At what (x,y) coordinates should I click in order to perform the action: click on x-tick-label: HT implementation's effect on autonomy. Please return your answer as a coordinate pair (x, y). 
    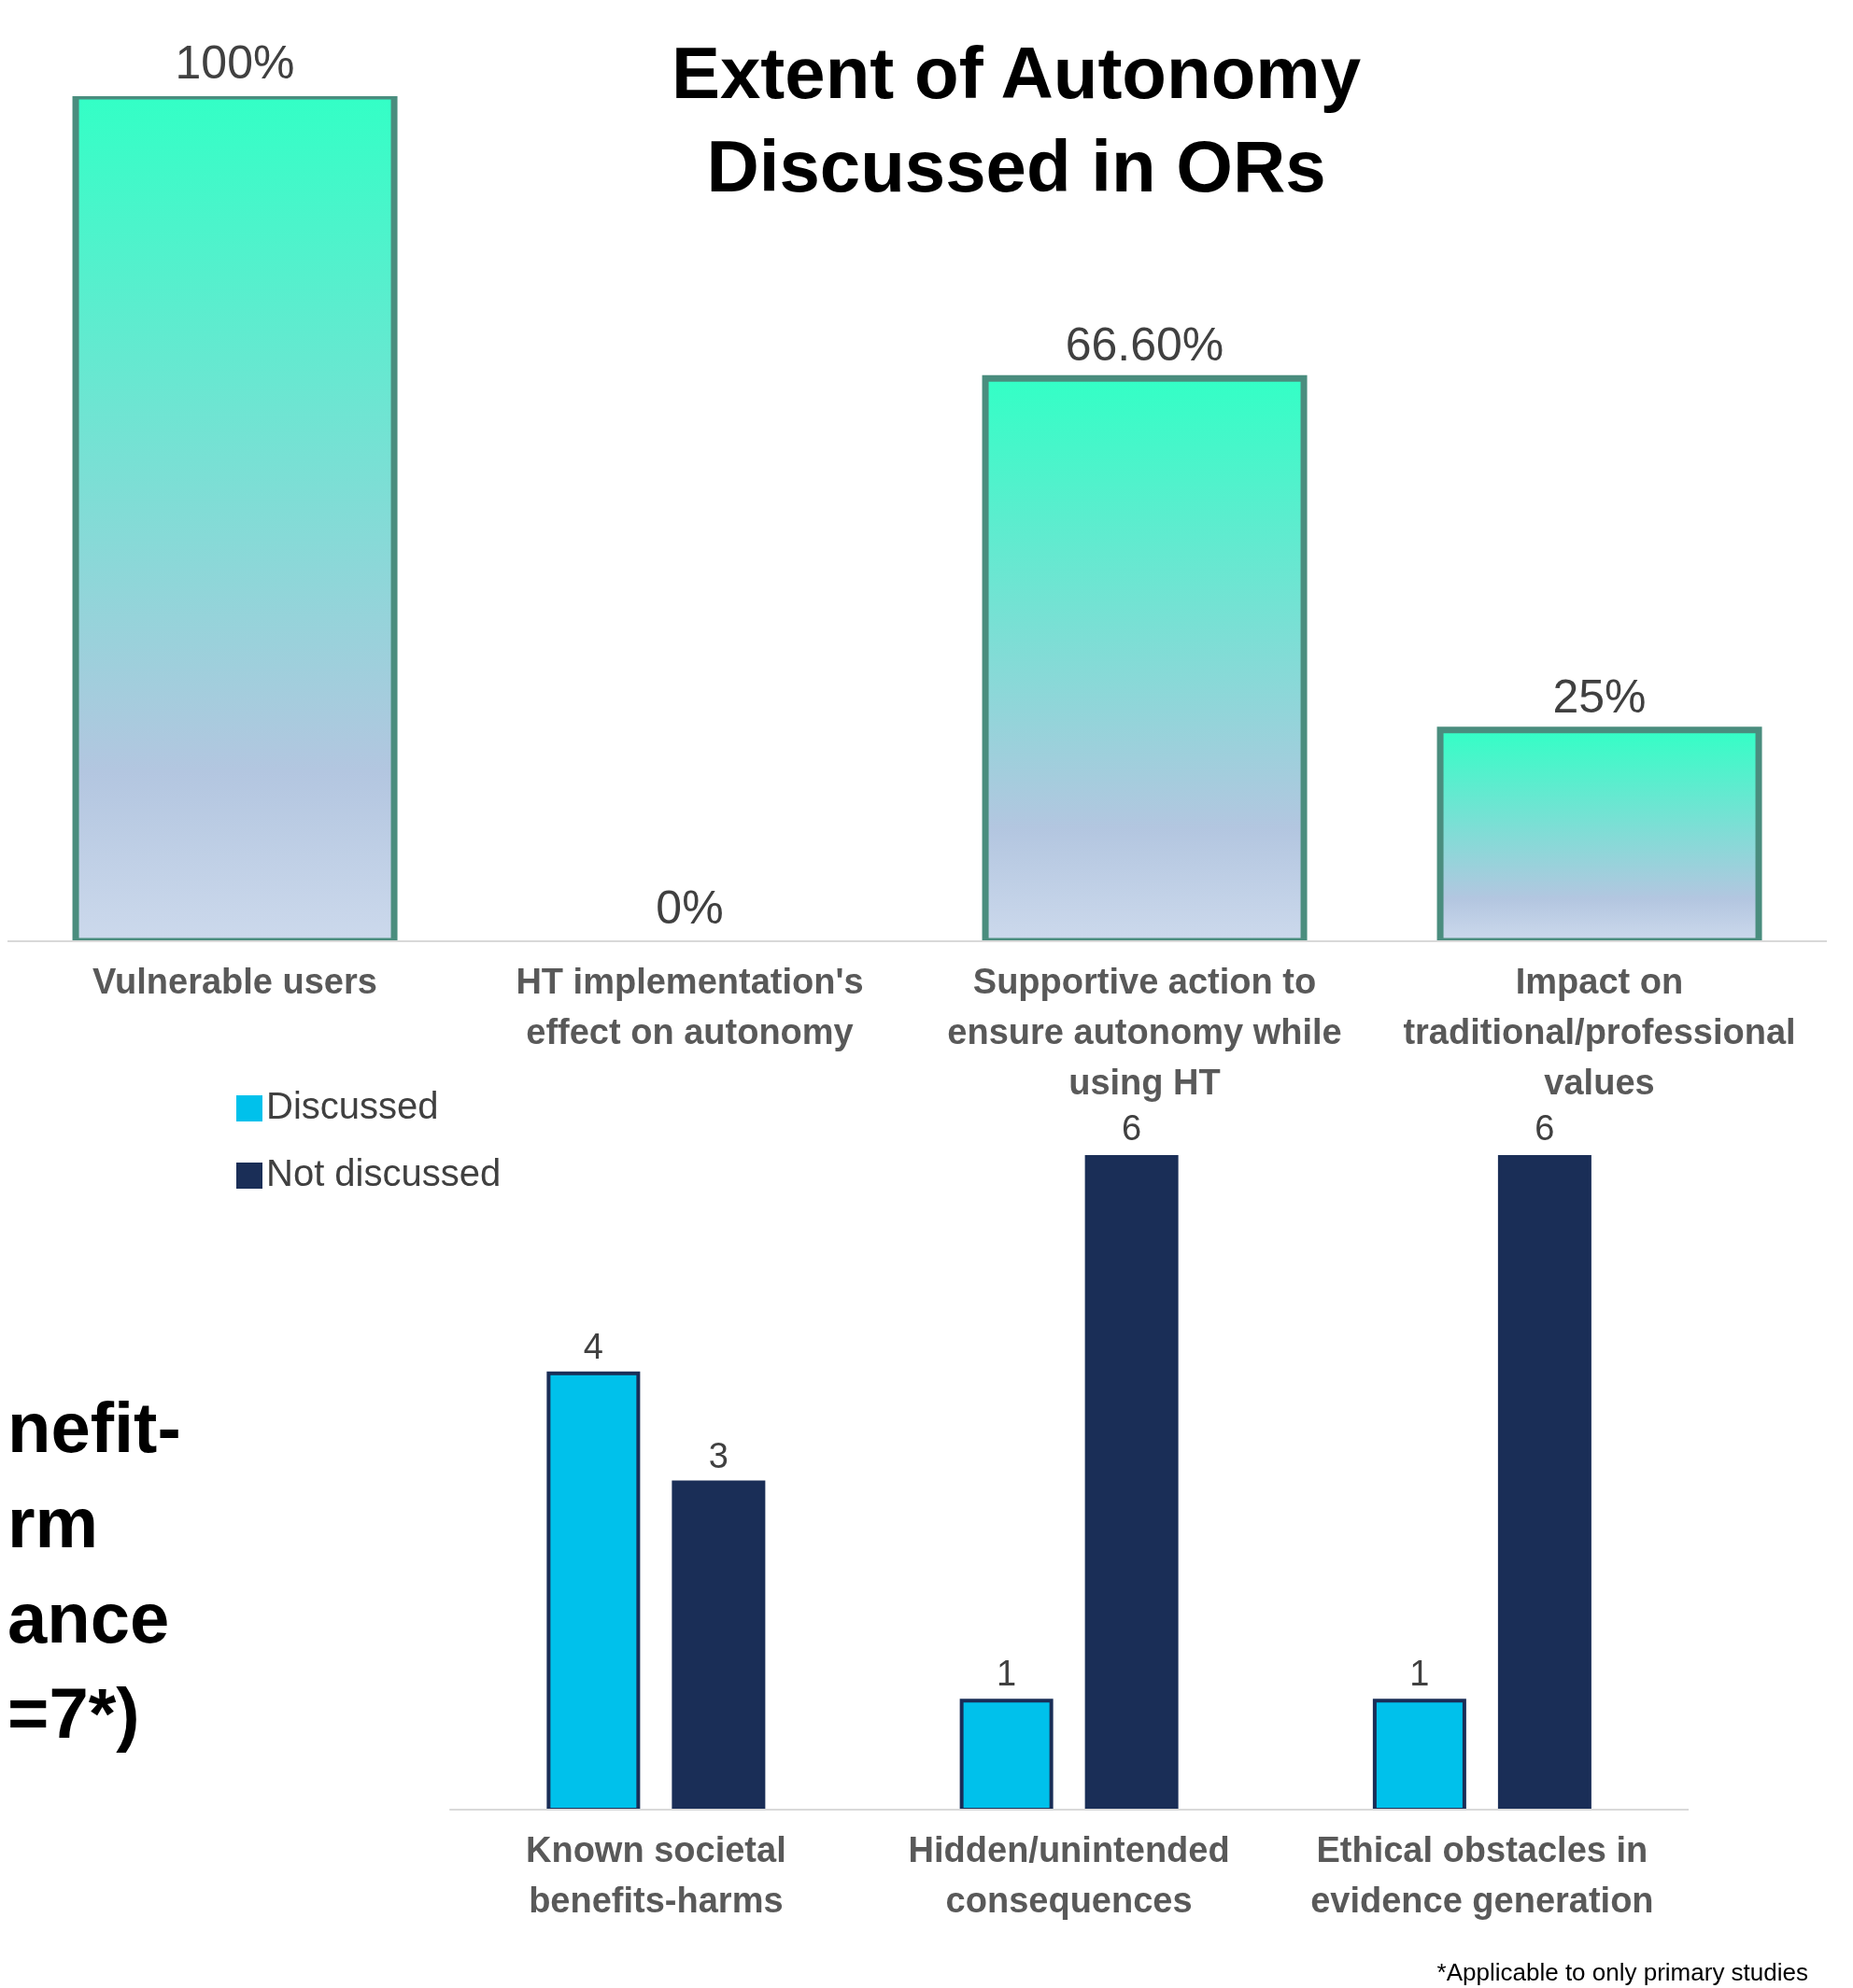
    Looking at the image, I should click on (690, 1006).